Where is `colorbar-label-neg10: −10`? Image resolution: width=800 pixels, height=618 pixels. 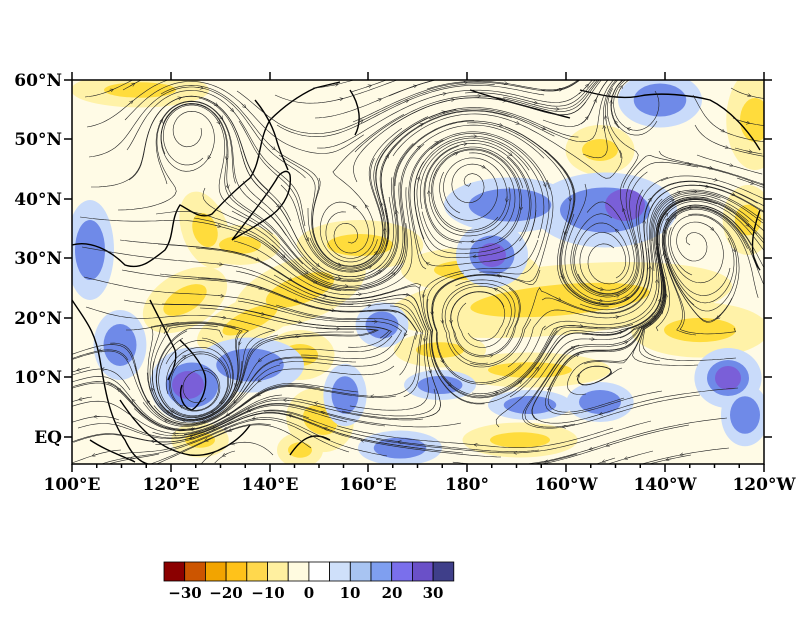 colorbar-label-neg10: −10 is located at coordinates (267, 593).